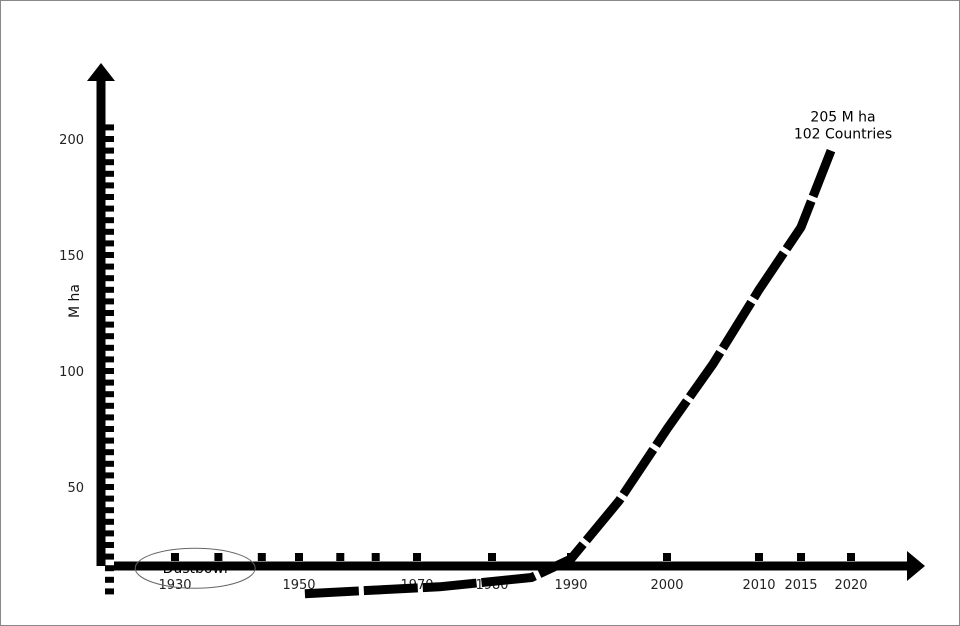 This screenshot has width=960, height=626. What do you see at coordinates (75, 301) in the screenshot?
I see `y-axis-title: M ha` at bounding box center [75, 301].